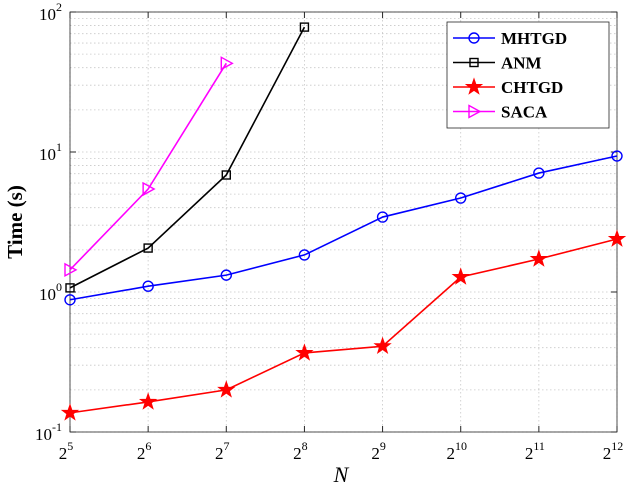 Image resolution: width=632 pixels, height=491 pixels. I want to click on legend-label: CHTGD, so click(532, 87).